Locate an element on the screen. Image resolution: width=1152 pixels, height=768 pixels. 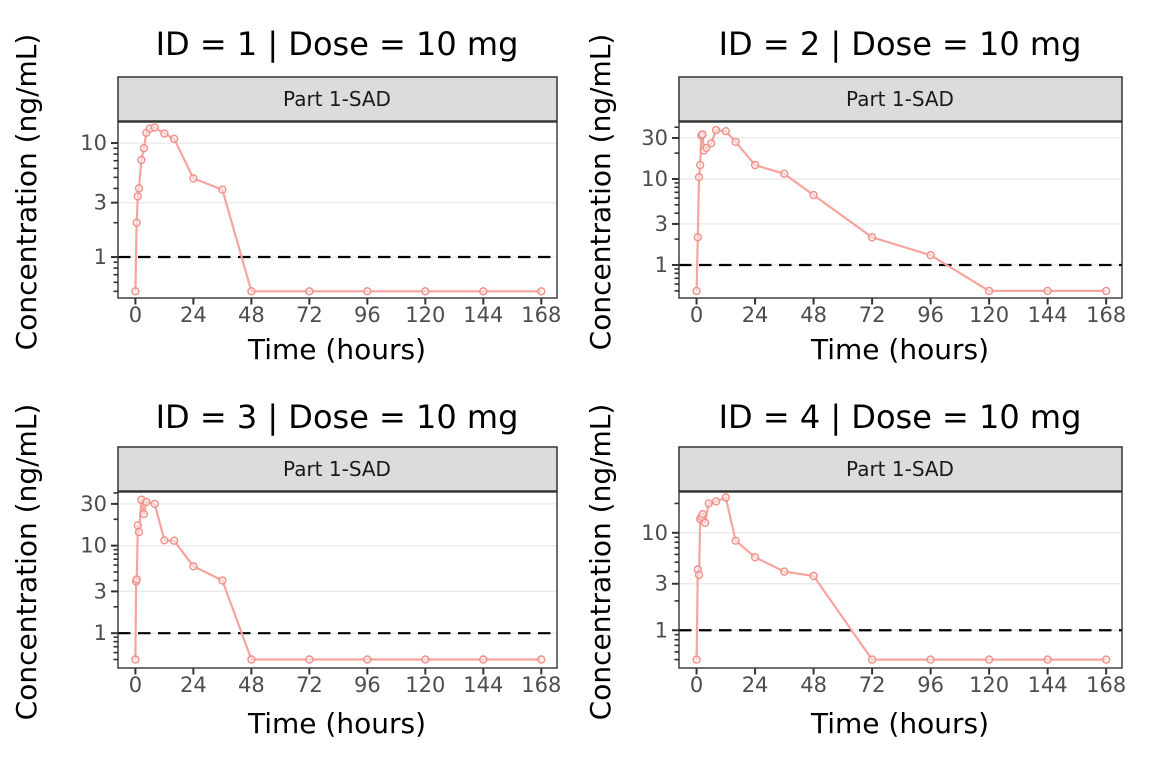
plot-layer: 0 24 48 72 96 120 144 168 1 3 10 30 is located at coordinates (883, 201).